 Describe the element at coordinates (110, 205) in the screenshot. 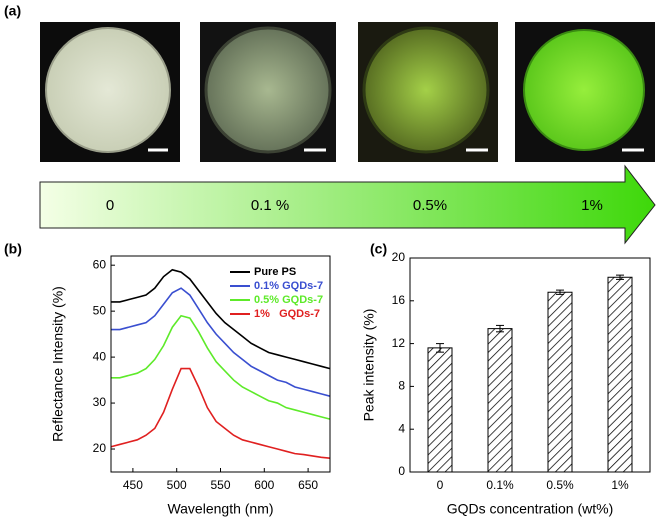

I see `arrow-label: 0` at that location.